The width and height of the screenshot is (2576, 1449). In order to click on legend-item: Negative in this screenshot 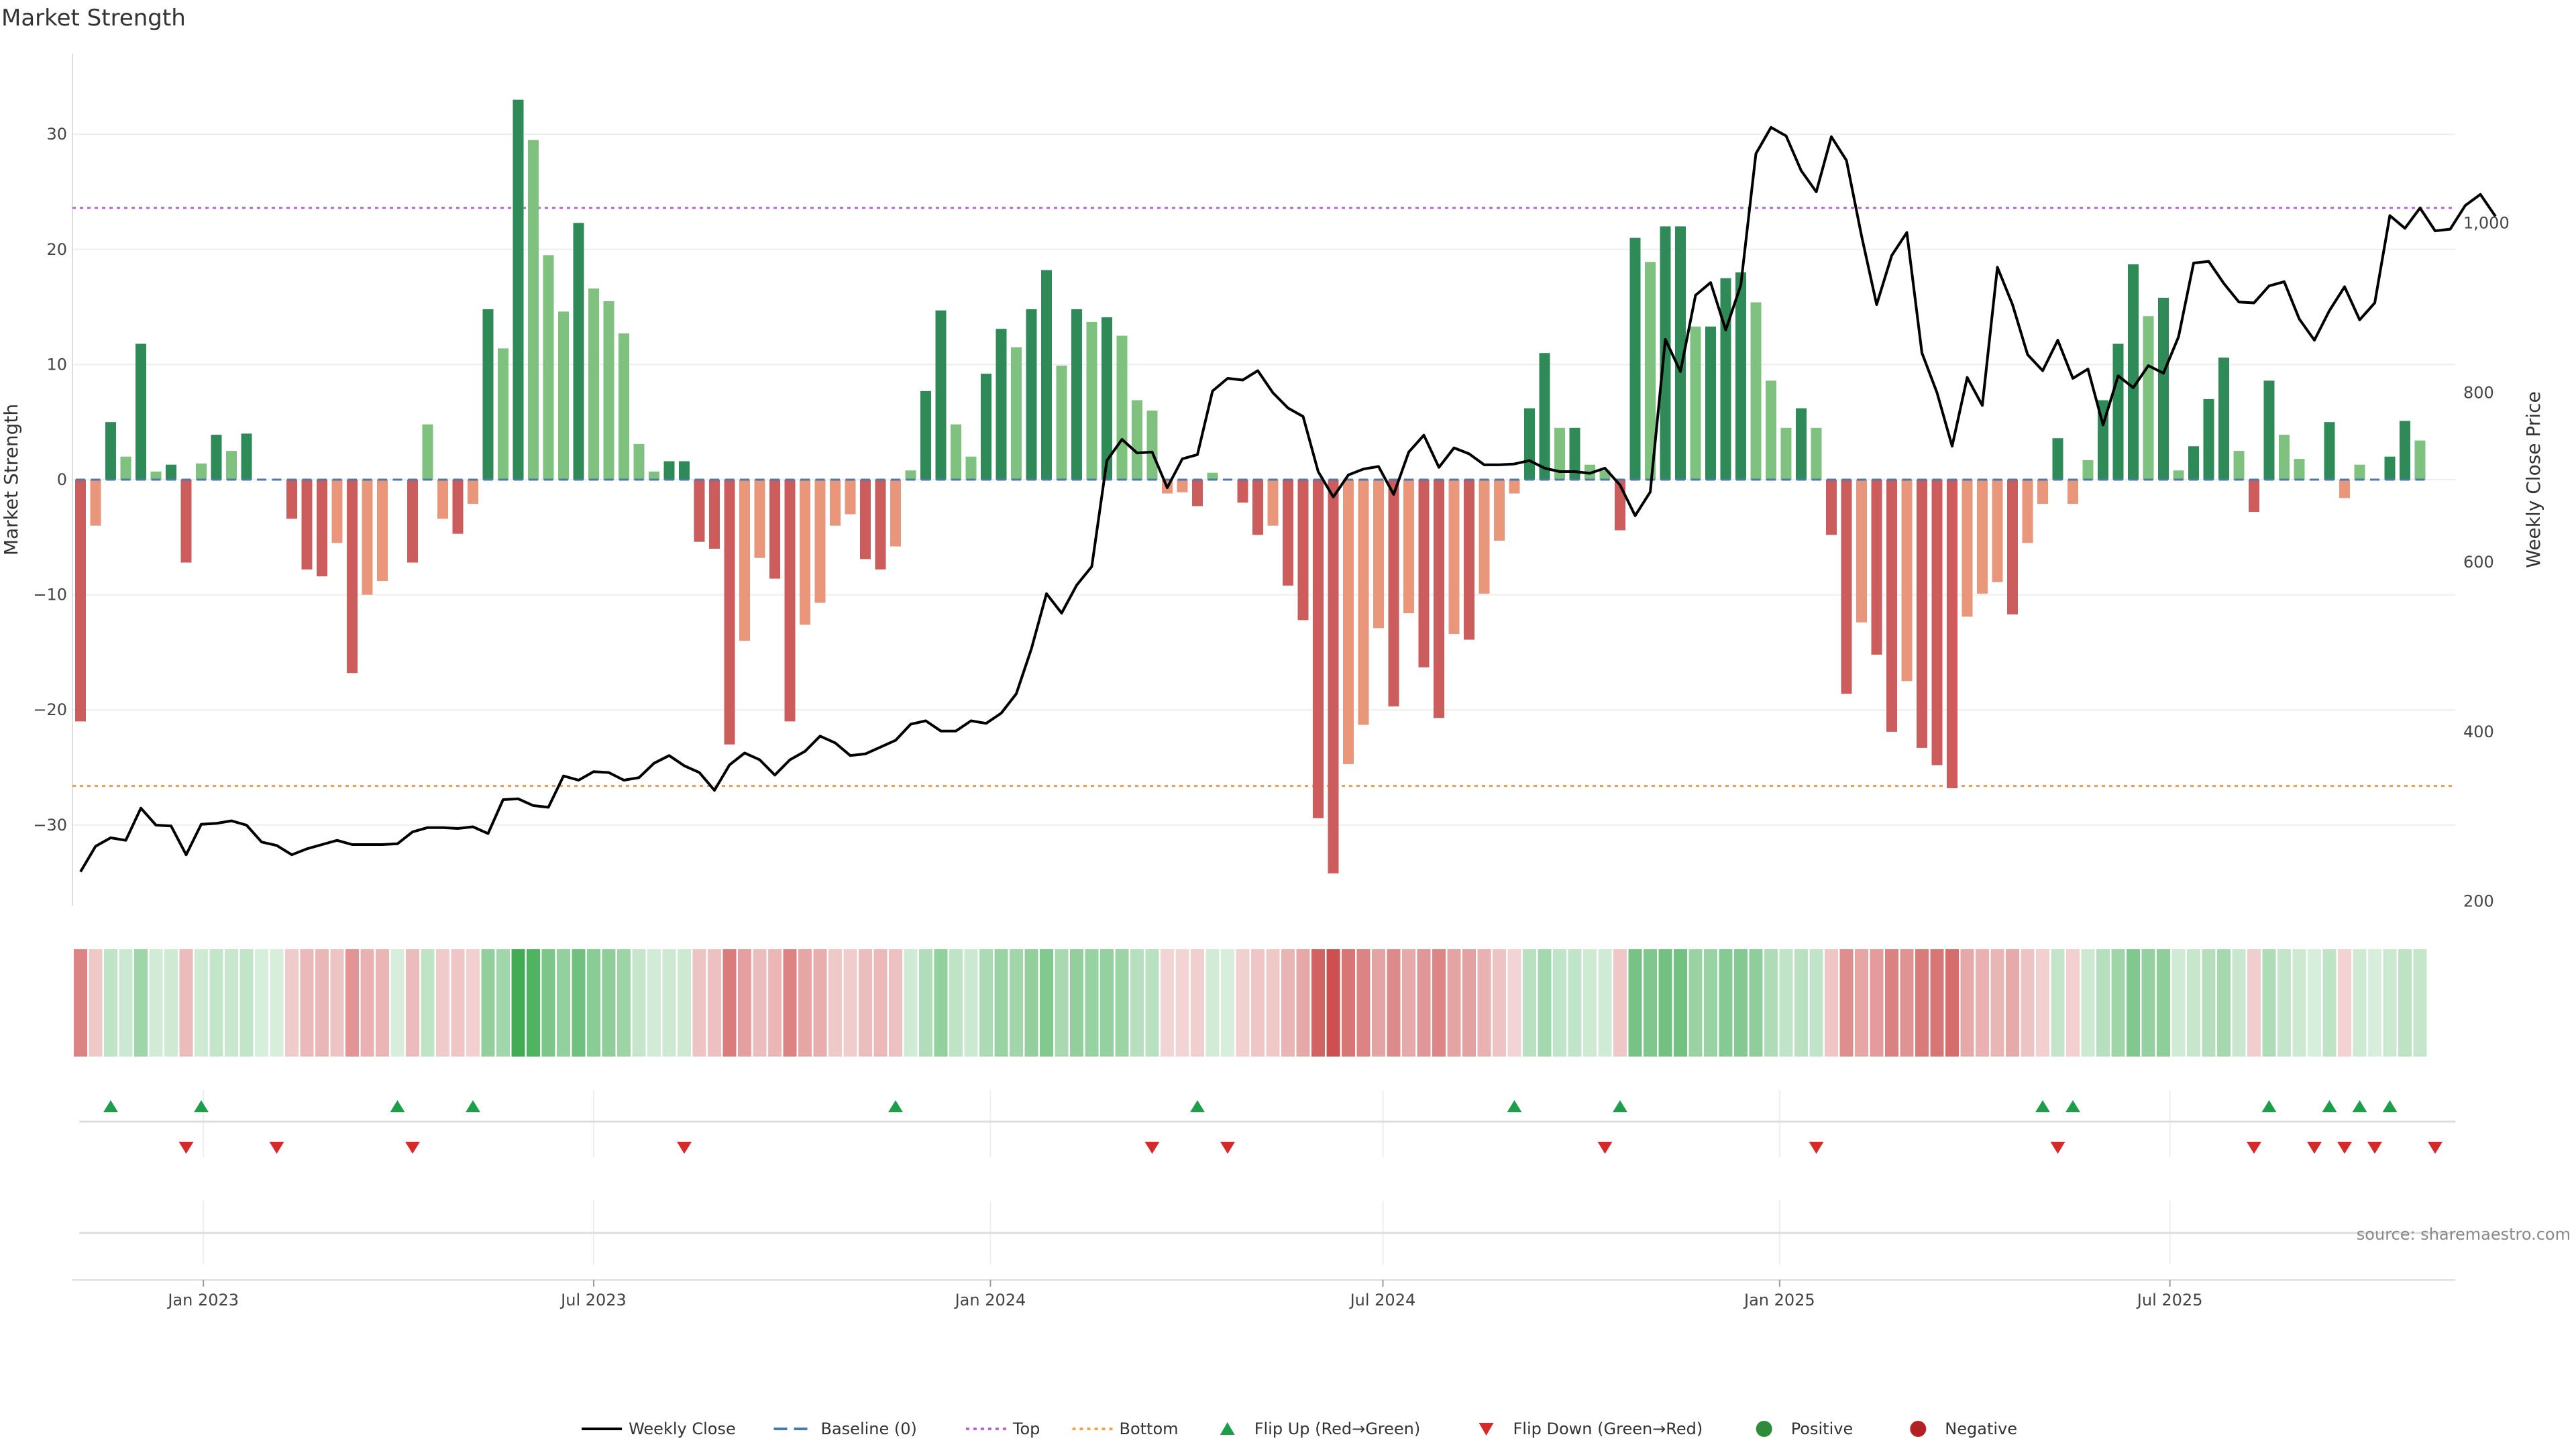, I will do `click(1963, 1428)`.